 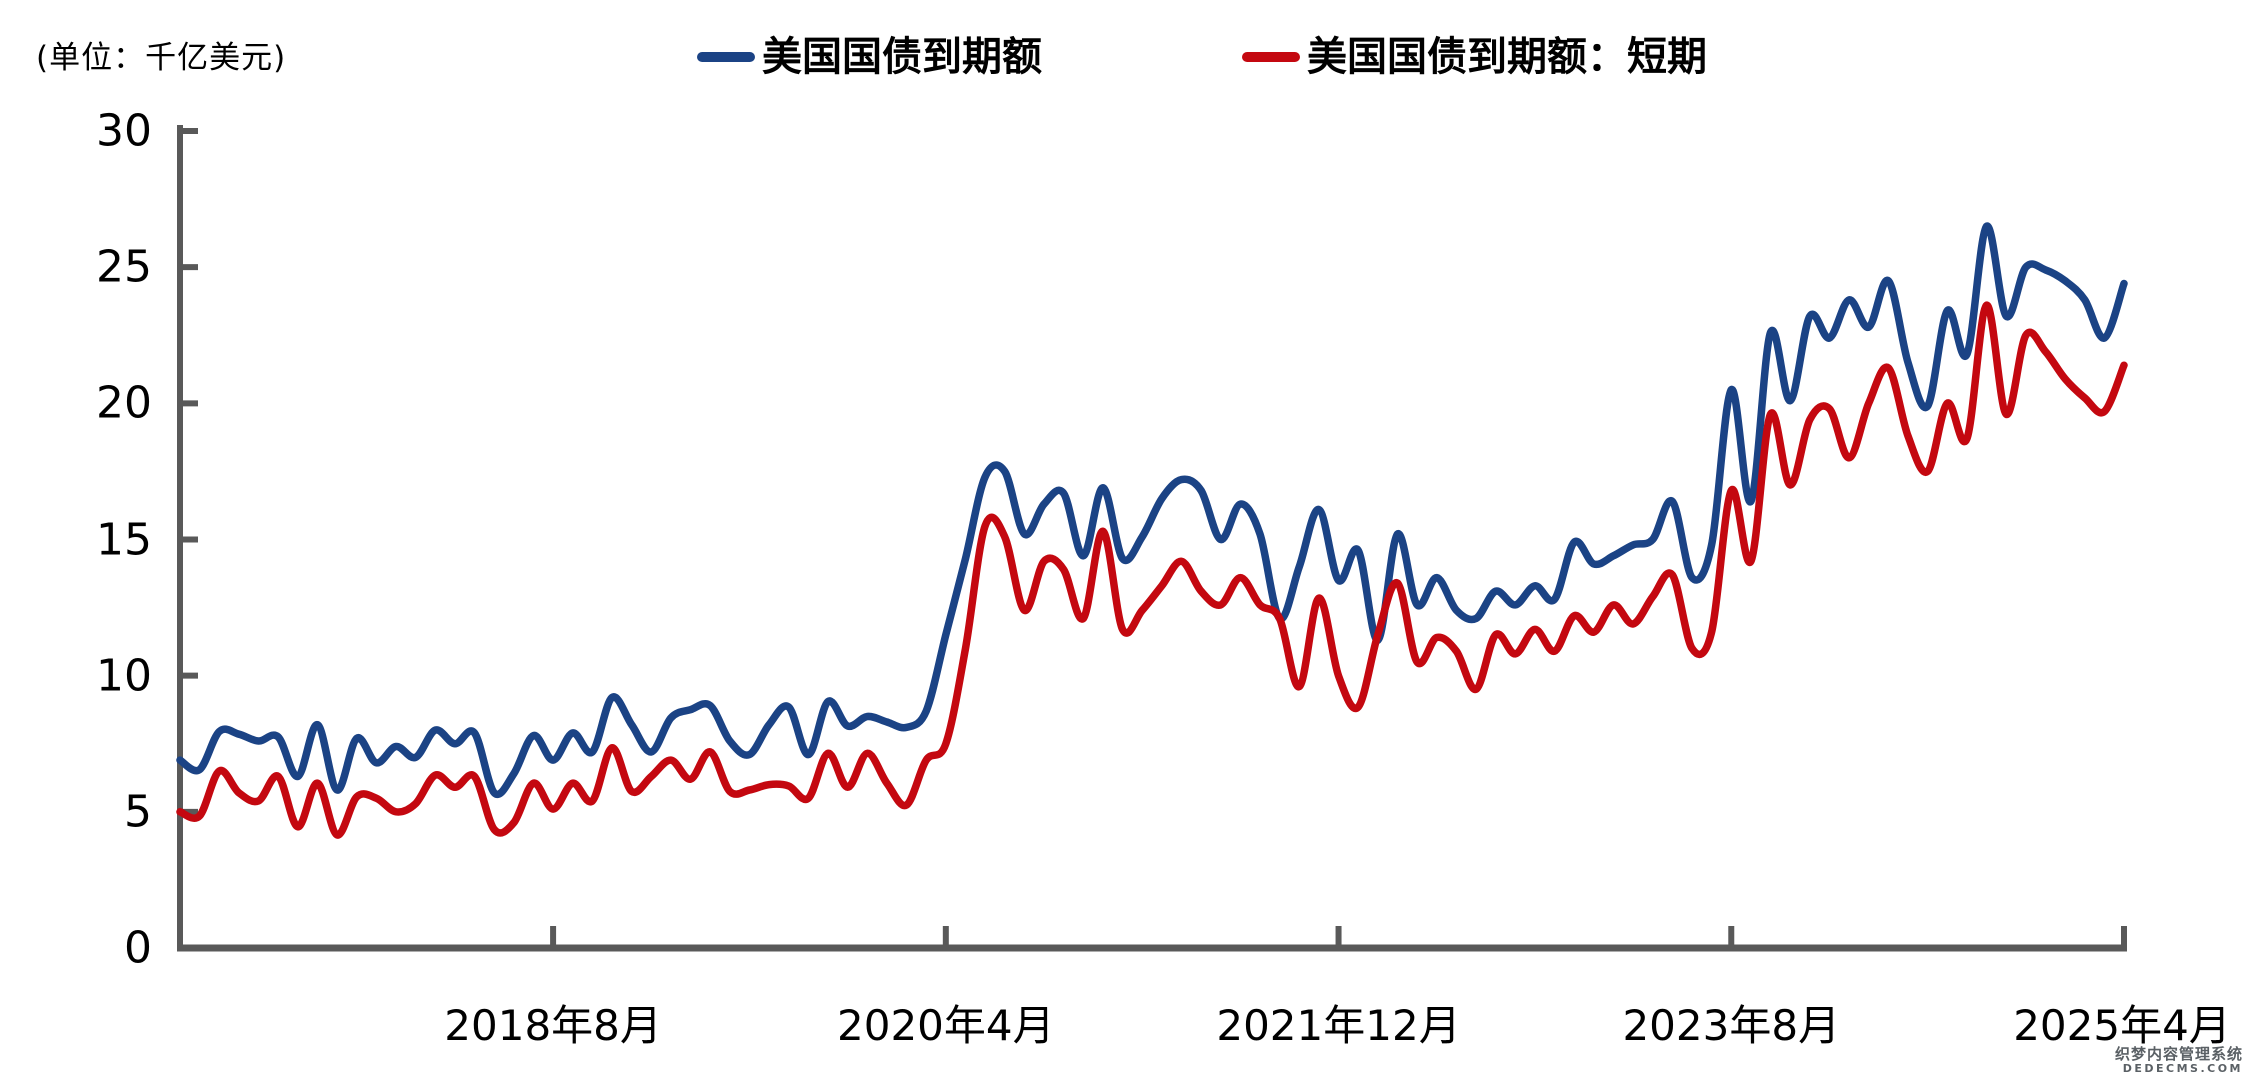 I want to click on axis-unit-label: (单位：千亿美元), so click(x=161, y=58).